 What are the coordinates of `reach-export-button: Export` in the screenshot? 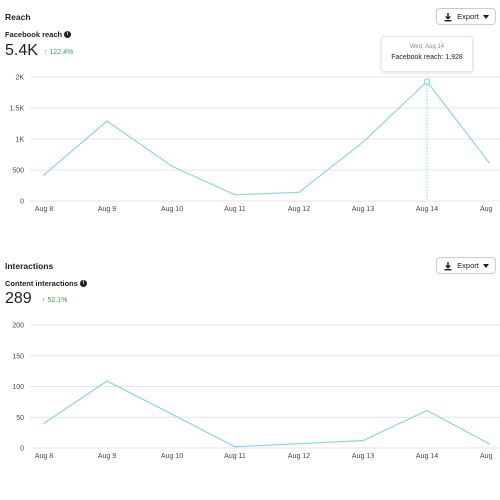 It's located at (466, 16).